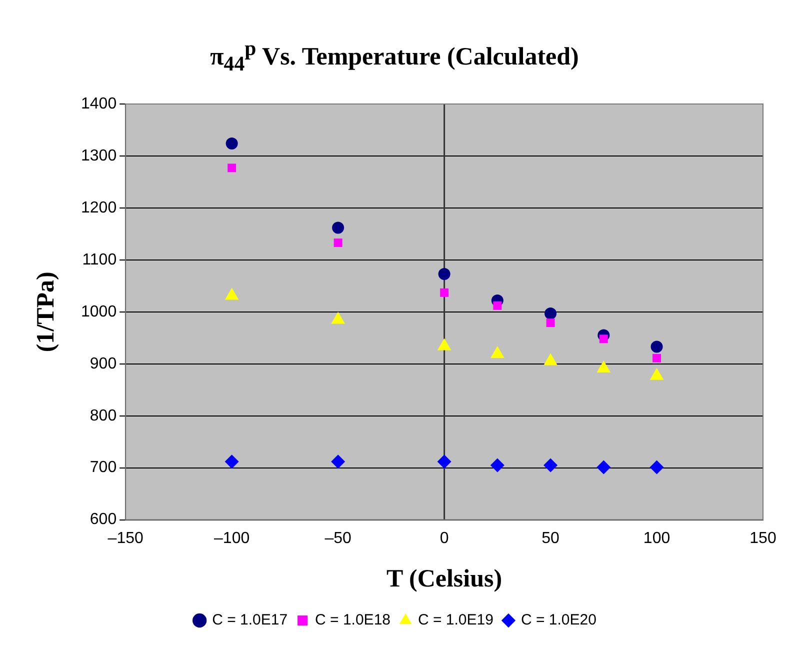 Image resolution: width=789 pixels, height=646 pixels. Describe the element at coordinates (126, 538) in the screenshot. I see `x-tick-label: –150` at that location.